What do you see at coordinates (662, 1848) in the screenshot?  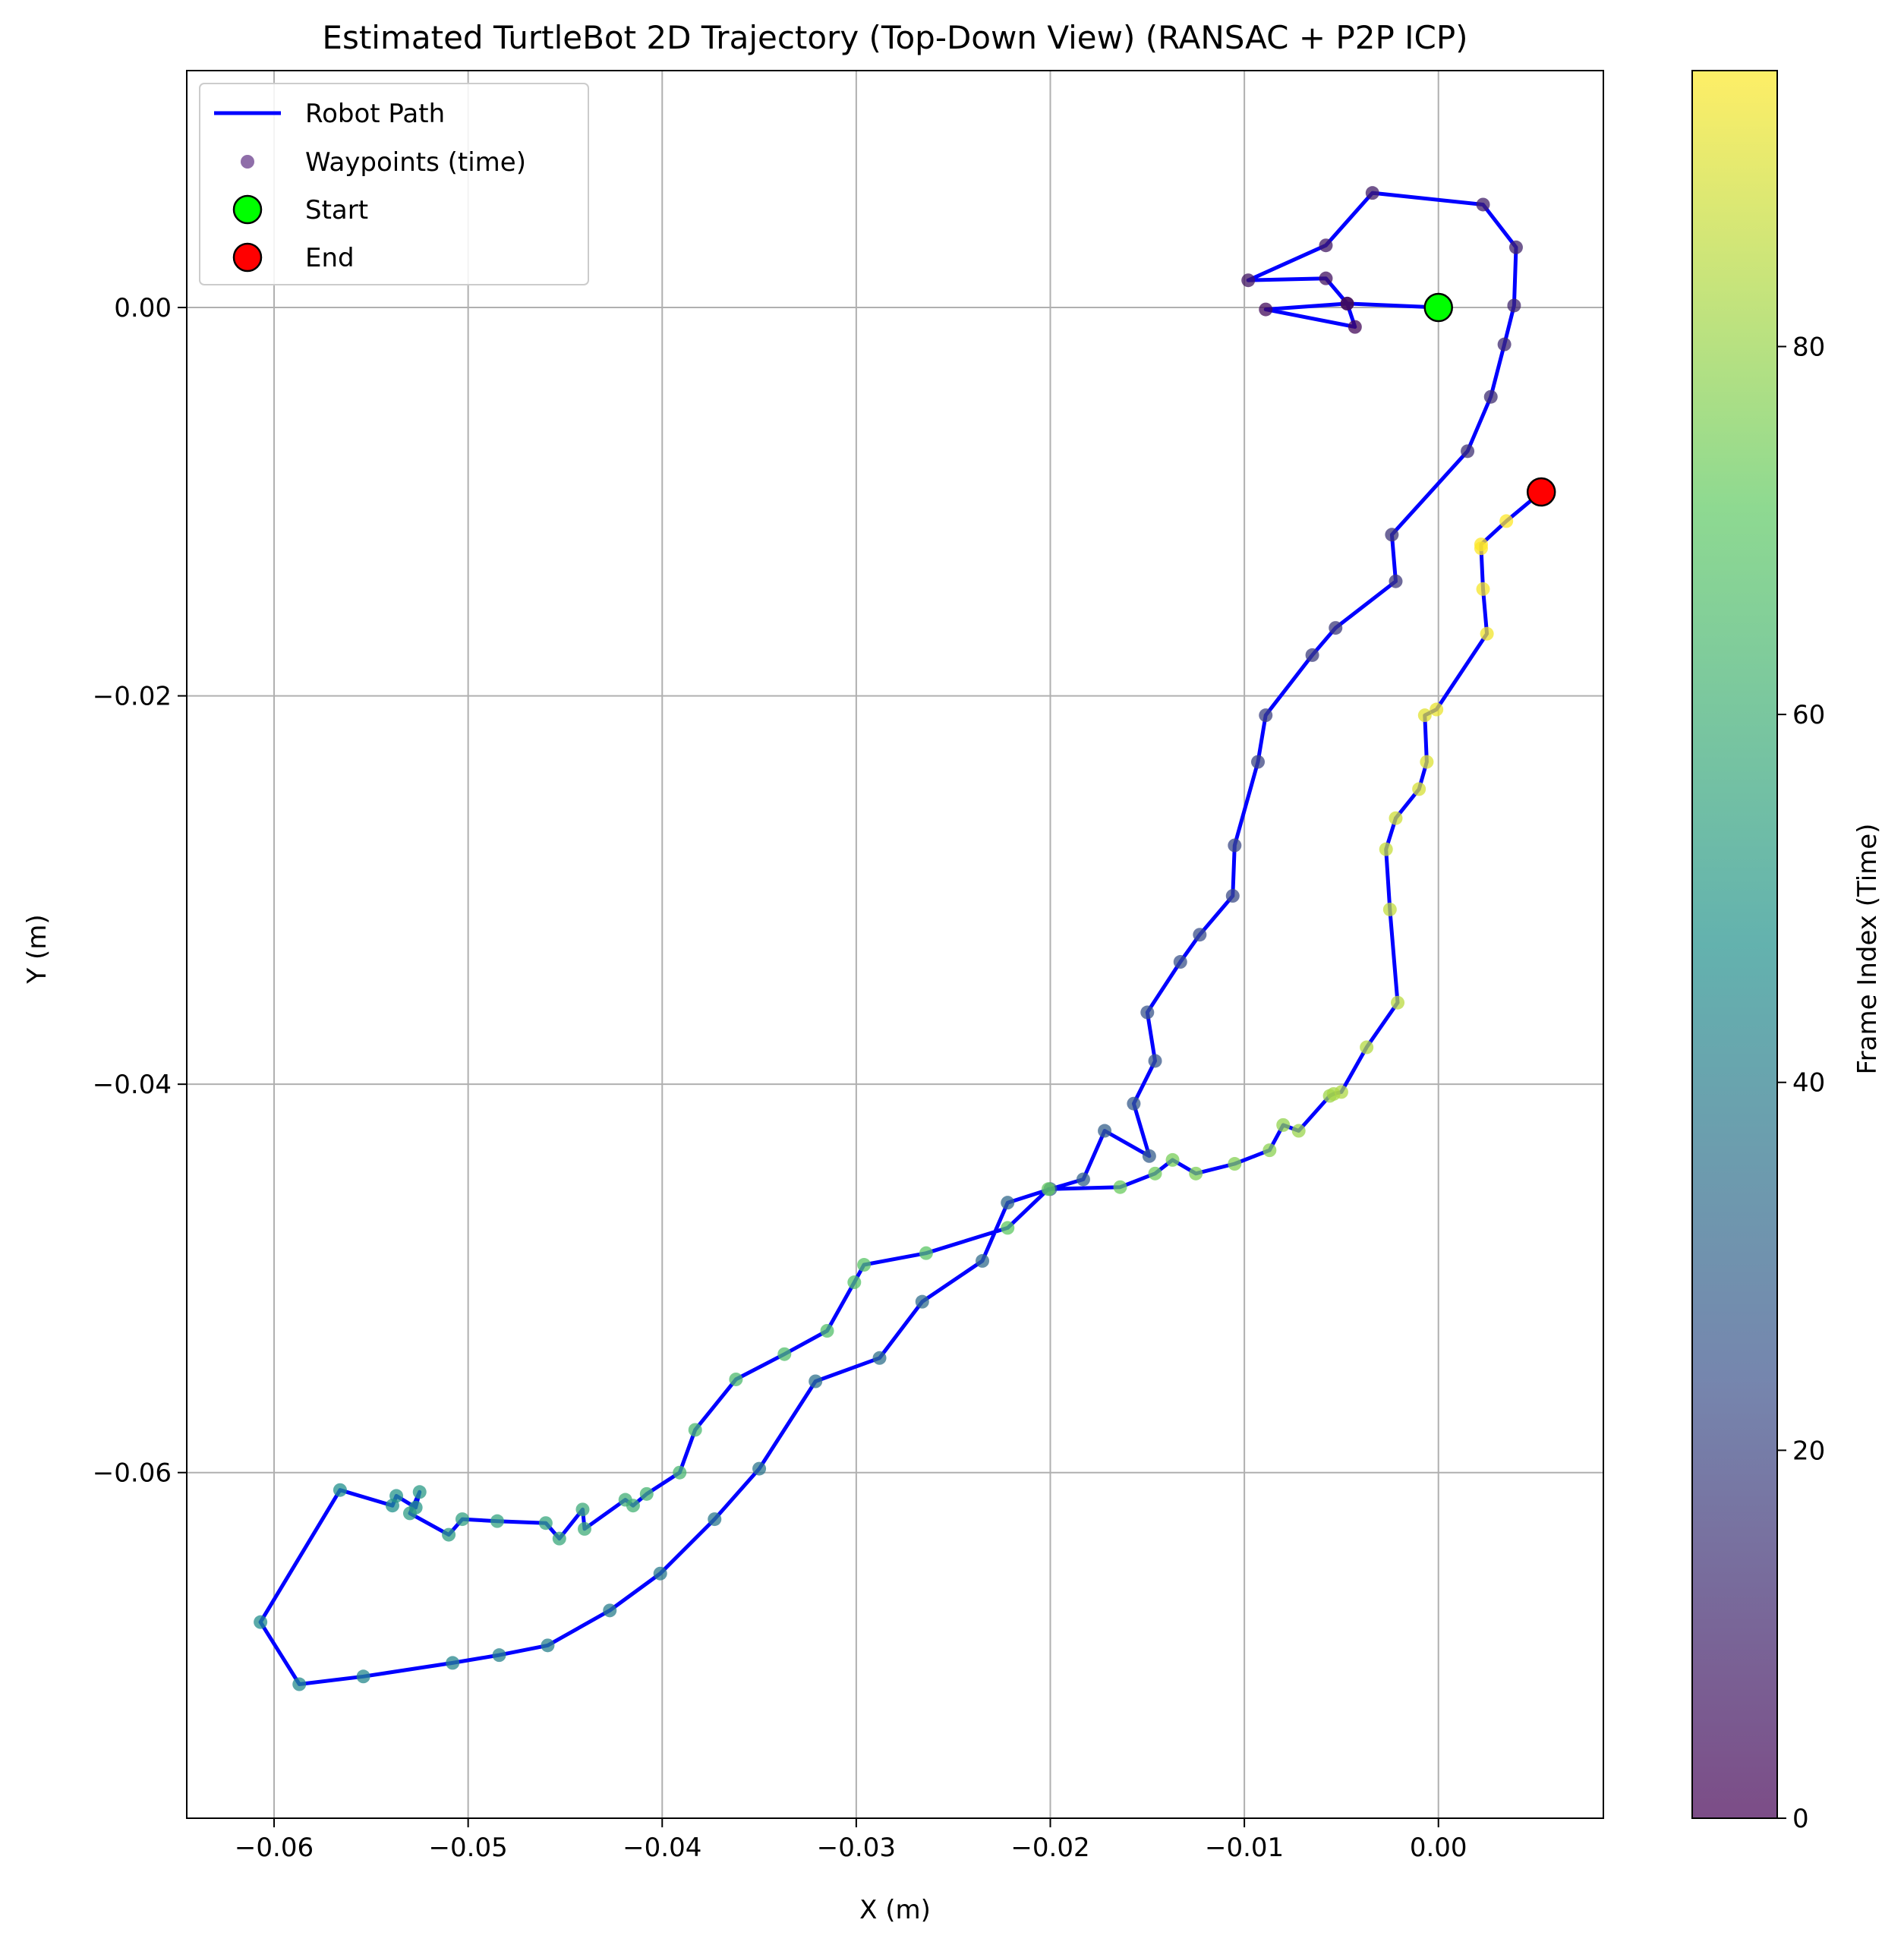 I see `x-tick-label: −0.04` at bounding box center [662, 1848].